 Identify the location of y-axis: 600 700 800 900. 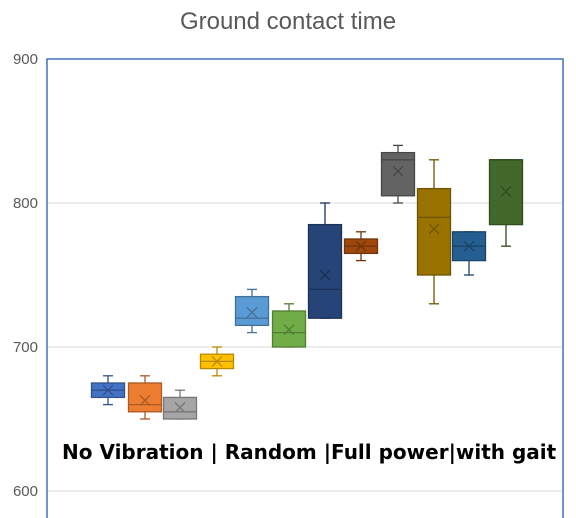
(25, 275).